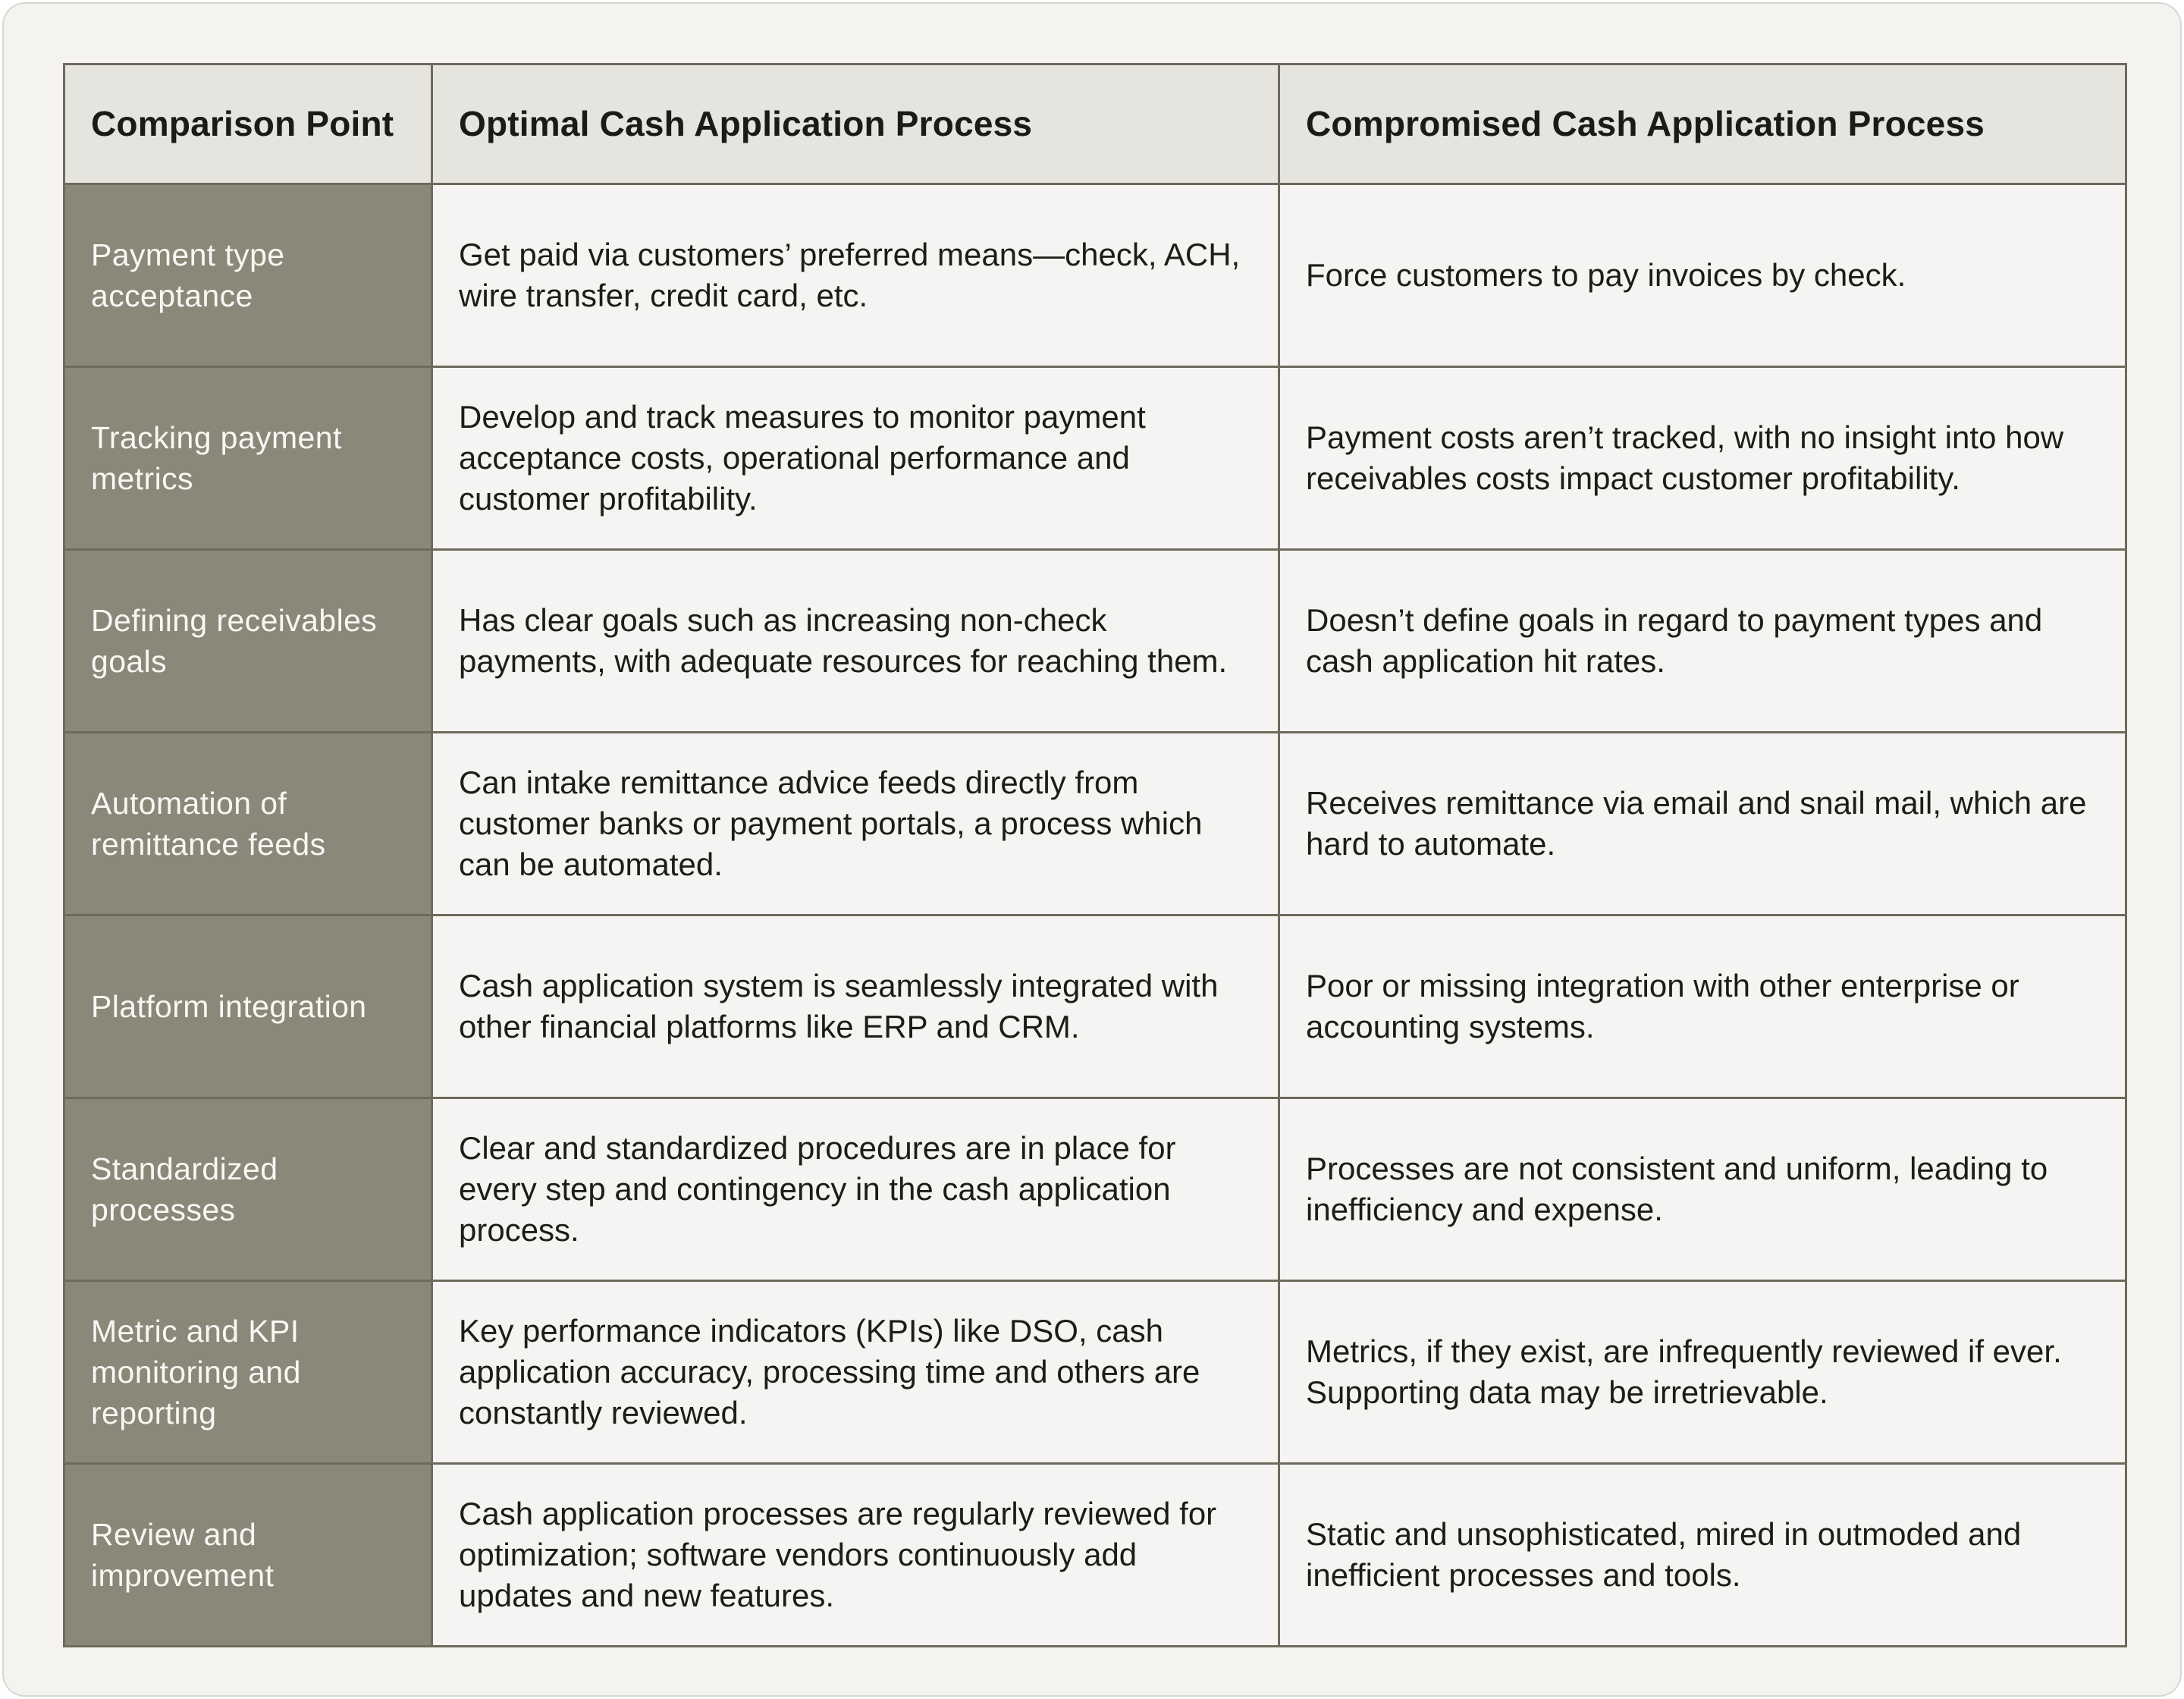 Image resolution: width=2184 pixels, height=1699 pixels. I want to click on row-label: Standardized processes, so click(248, 1189).